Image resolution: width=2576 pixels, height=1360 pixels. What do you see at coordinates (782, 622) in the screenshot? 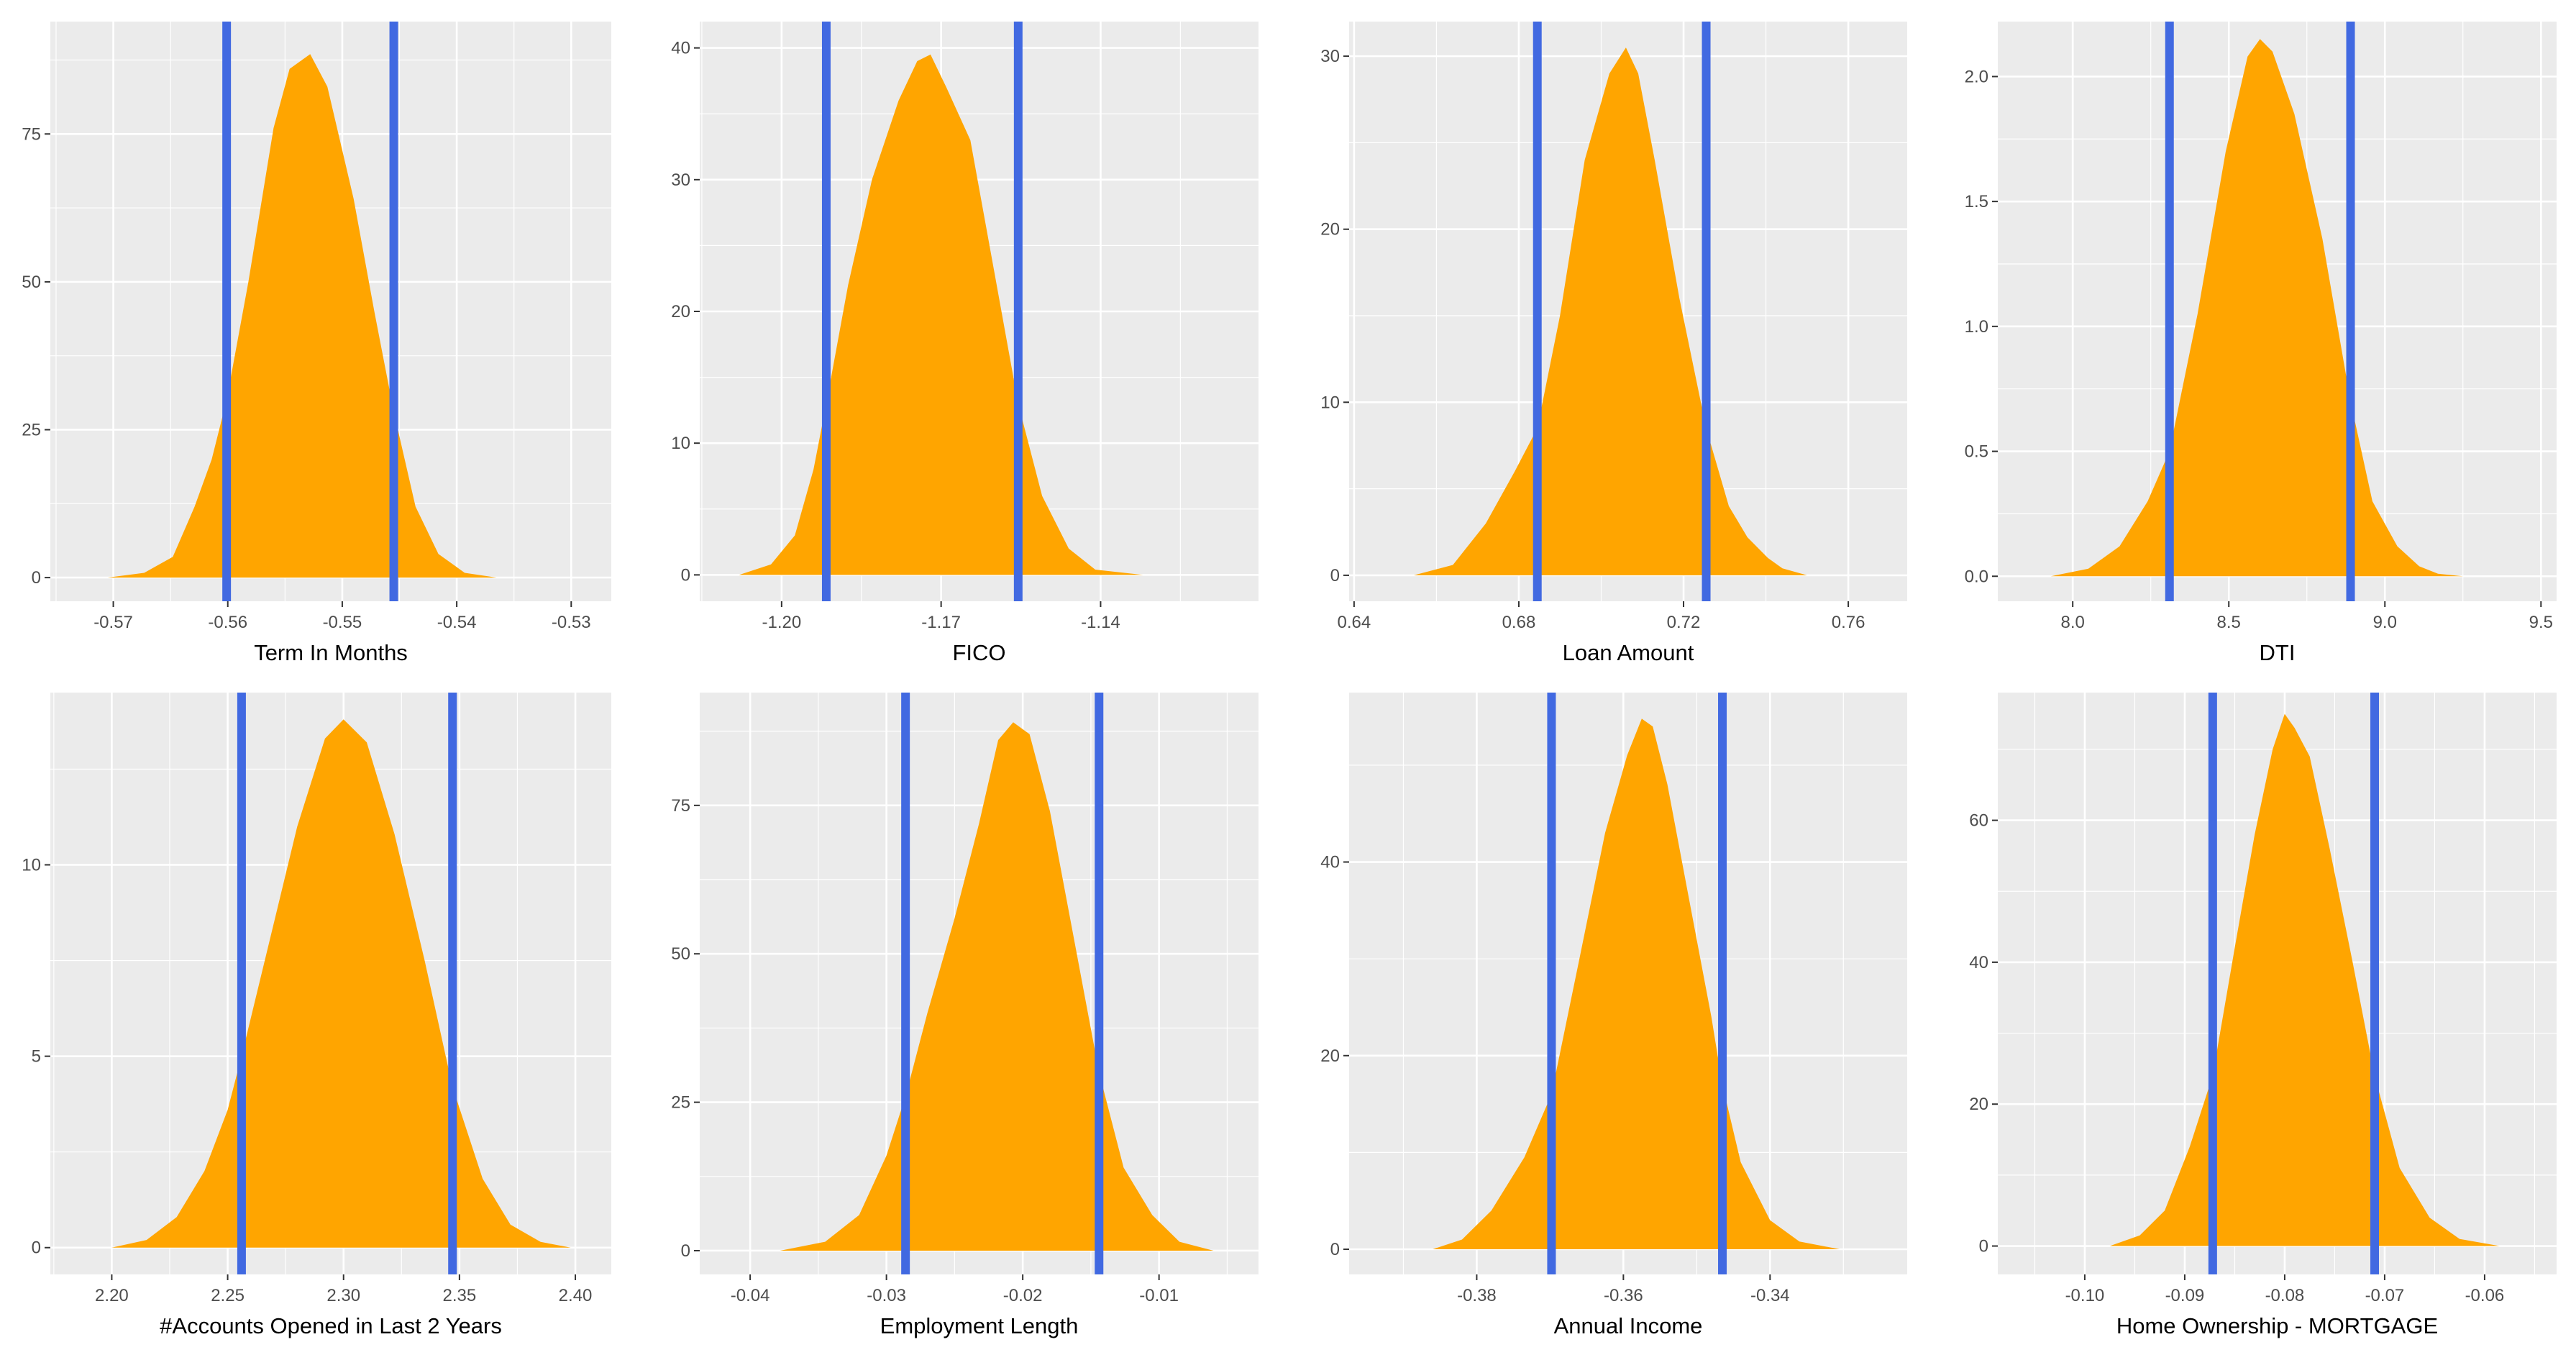
I see `x-tick-label: -1.20` at bounding box center [782, 622].